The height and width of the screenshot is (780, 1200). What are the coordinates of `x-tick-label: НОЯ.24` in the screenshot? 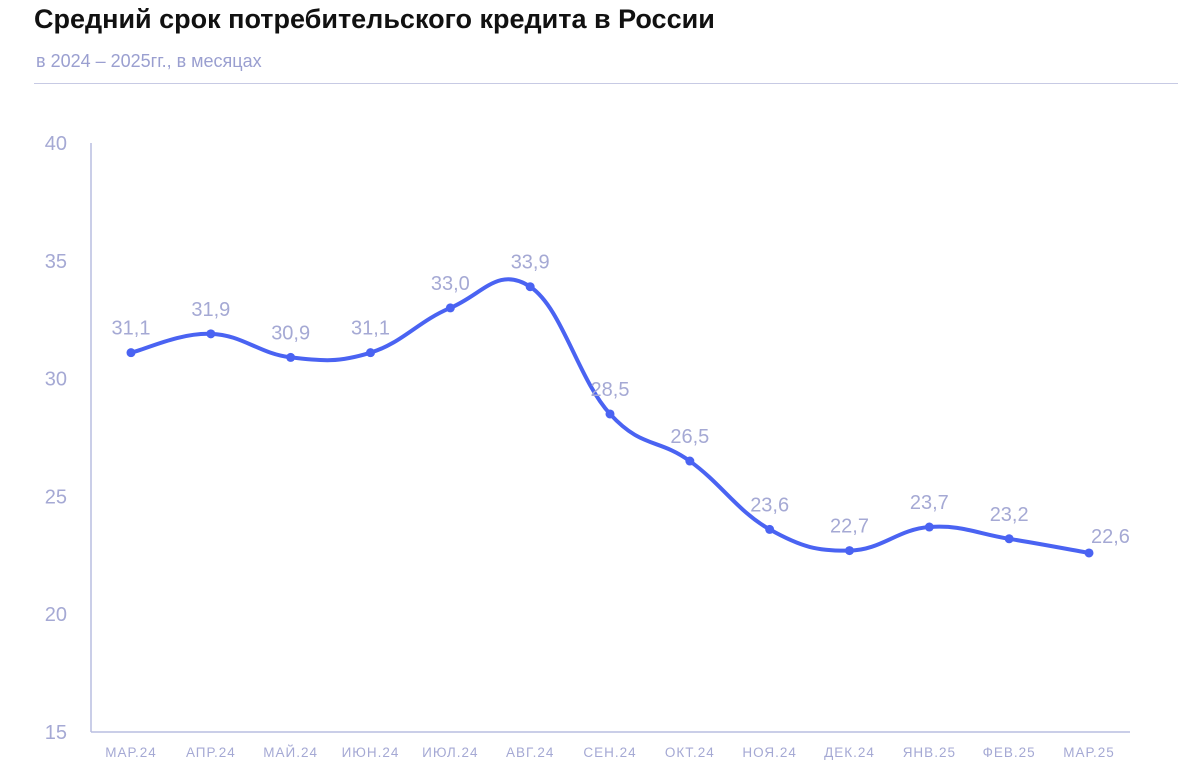 It's located at (769, 752).